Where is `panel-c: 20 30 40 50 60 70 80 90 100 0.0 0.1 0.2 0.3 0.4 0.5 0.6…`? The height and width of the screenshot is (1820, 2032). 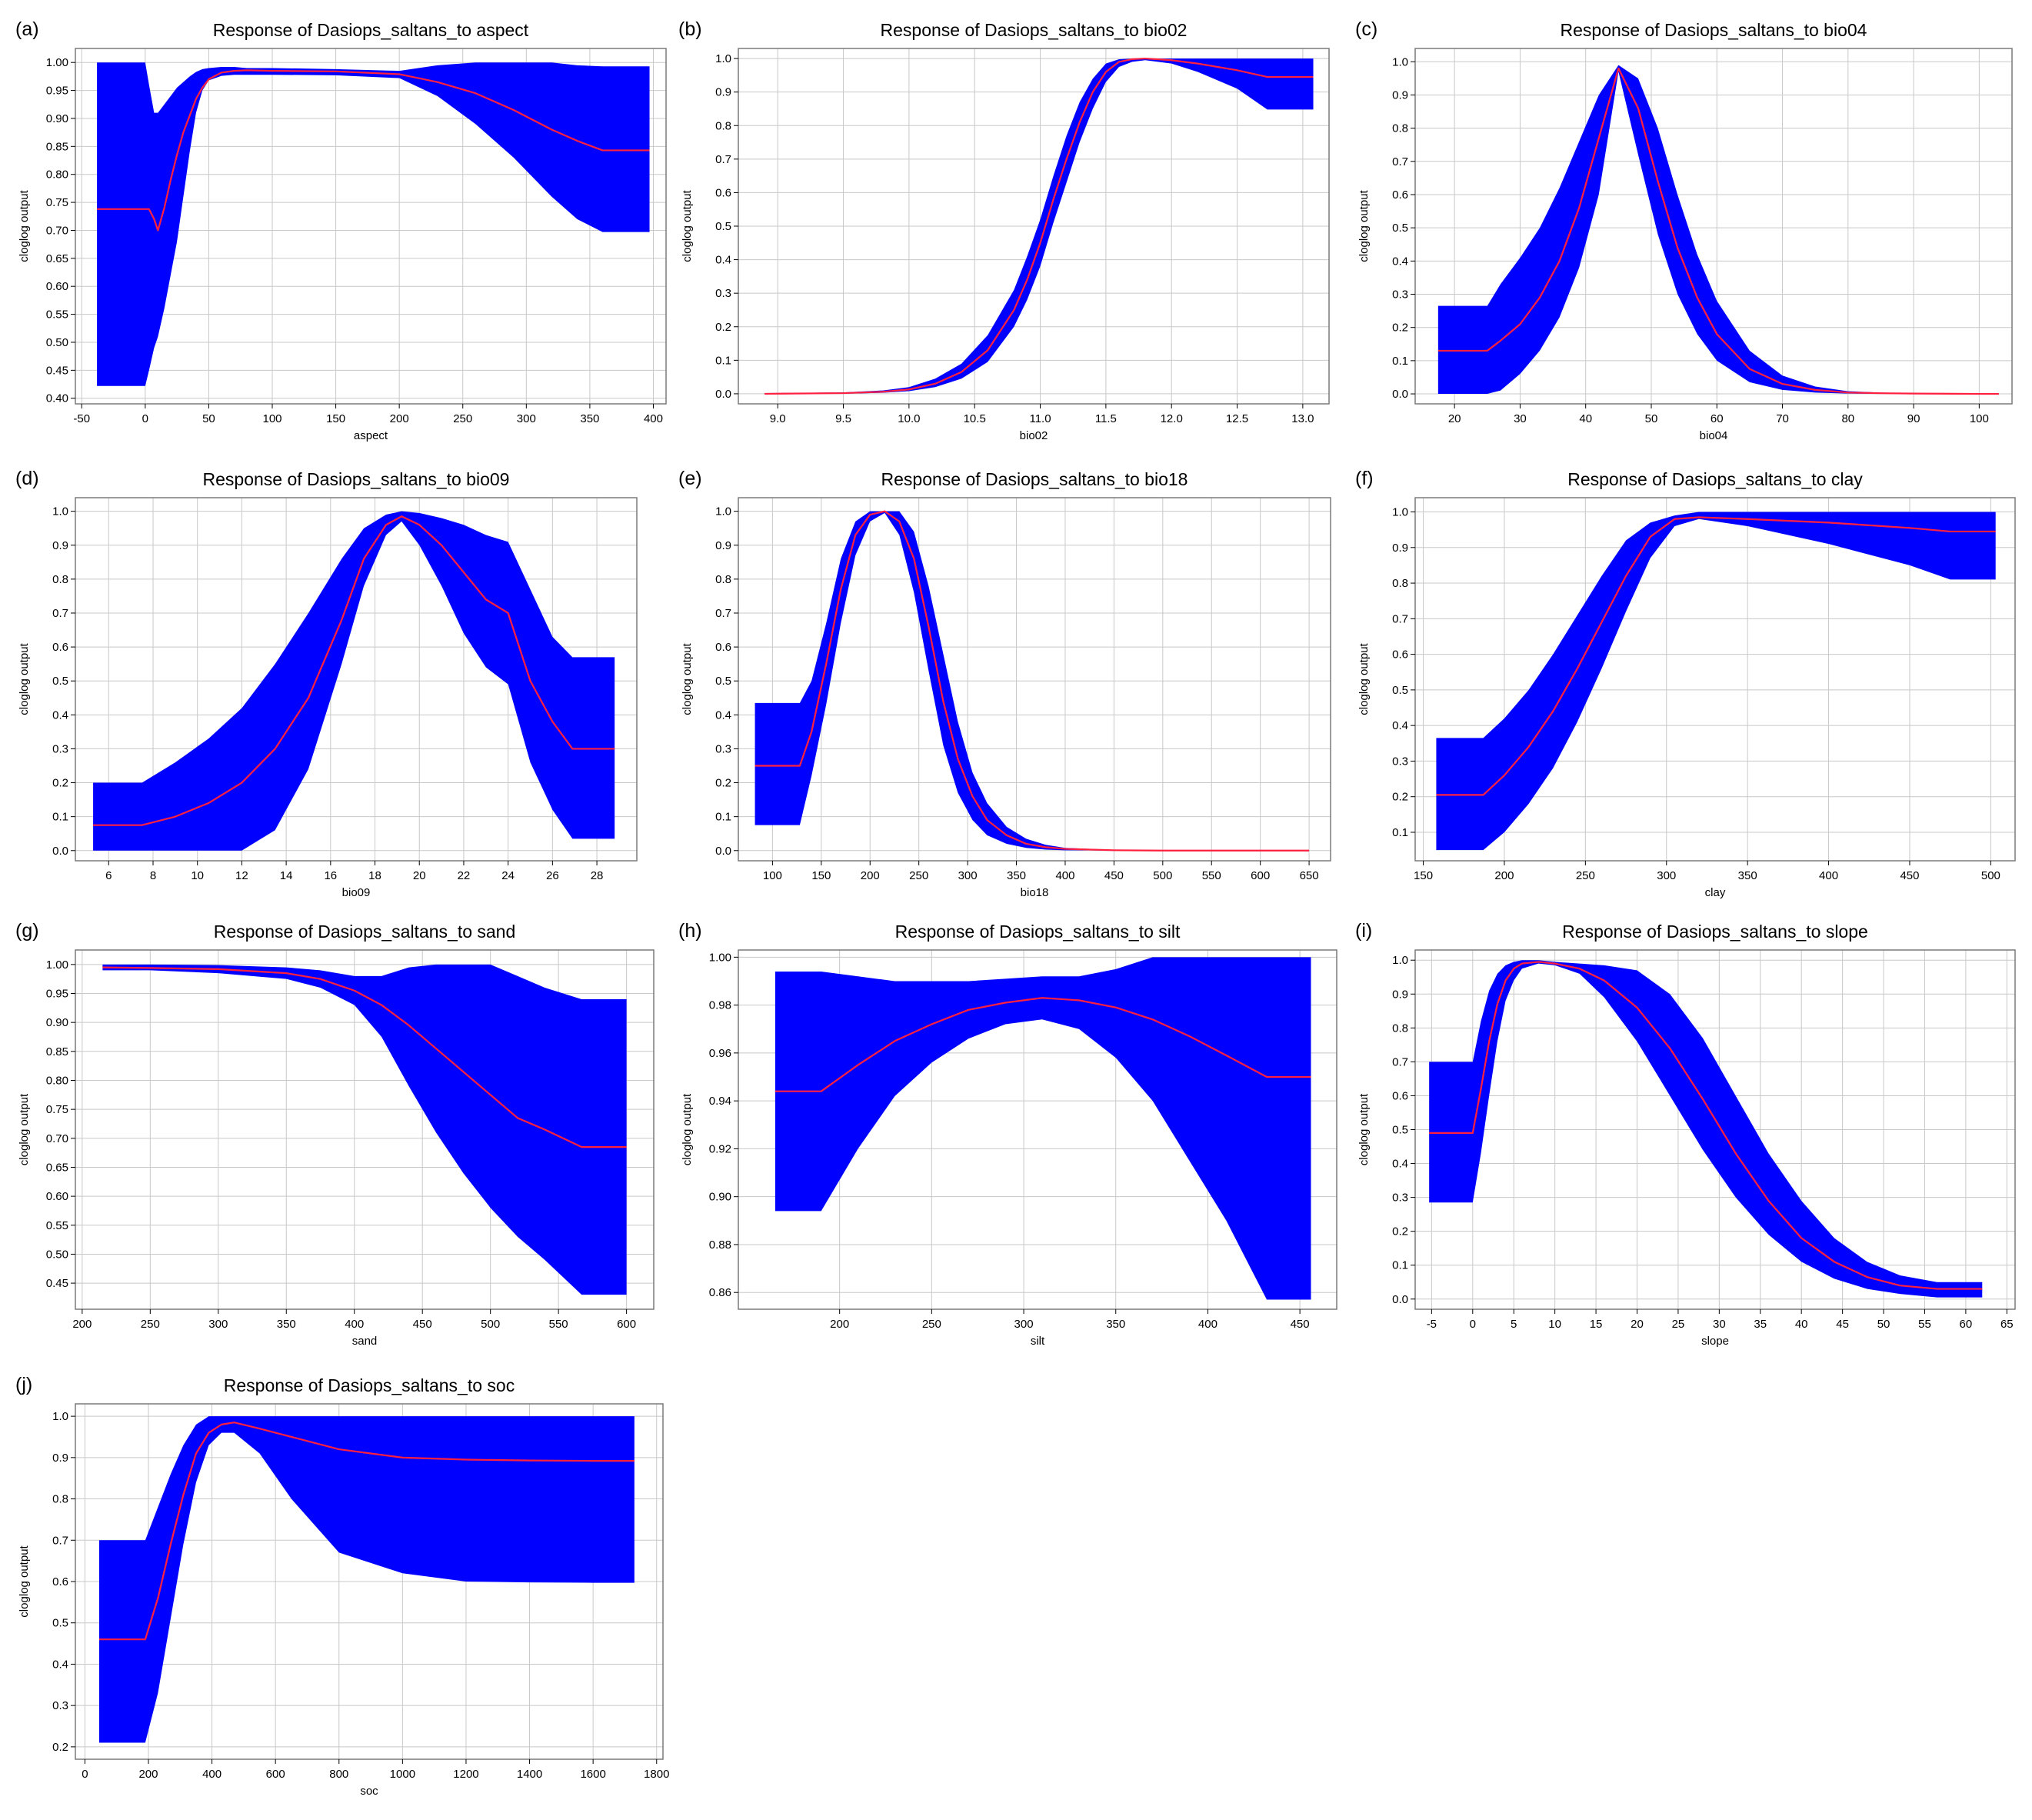 panel-c: 20 30 40 50 60 70 80 90 100 0.0 0.1 0.2 0.3 0.4 0.5 0.6… is located at coordinates (1684, 230).